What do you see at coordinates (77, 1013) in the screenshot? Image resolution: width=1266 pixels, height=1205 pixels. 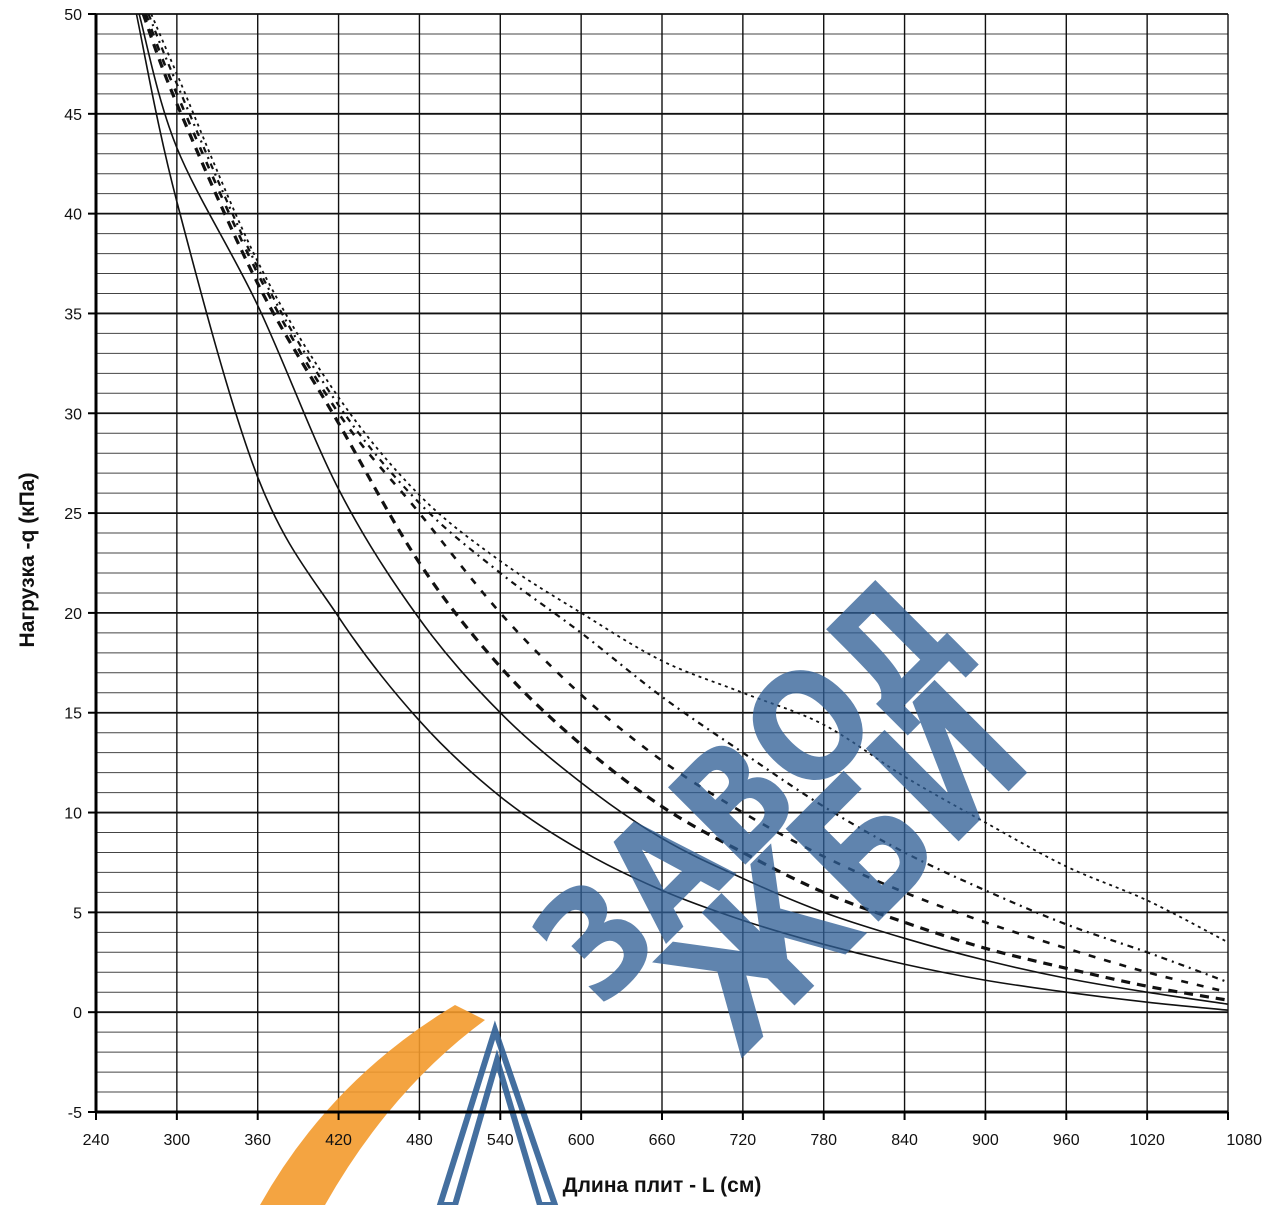 I see `y-tick-label: 0` at bounding box center [77, 1013].